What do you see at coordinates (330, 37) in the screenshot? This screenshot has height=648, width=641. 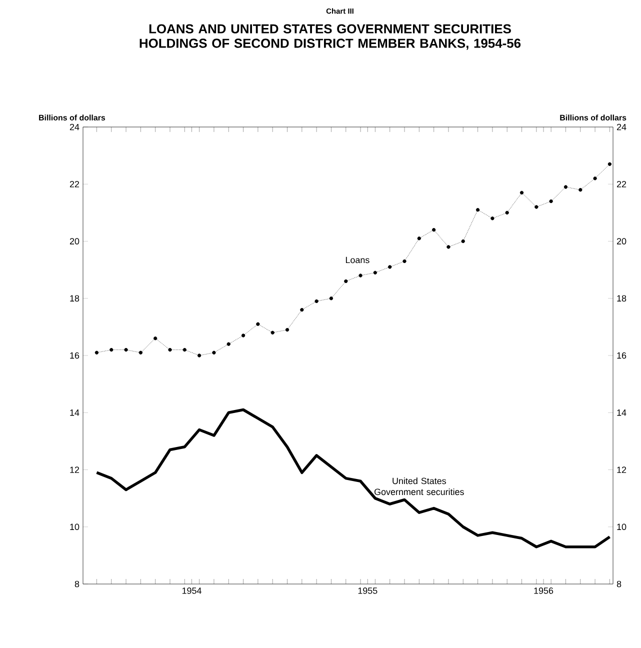 I see `chart-subtitle: LOANS AND UNITED STATES GOVERNMENT SECURITIES HOLDINGS OF SECOND DISTRICT MEMBER BANKS, 1954-56` at bounding box center [330, 37].